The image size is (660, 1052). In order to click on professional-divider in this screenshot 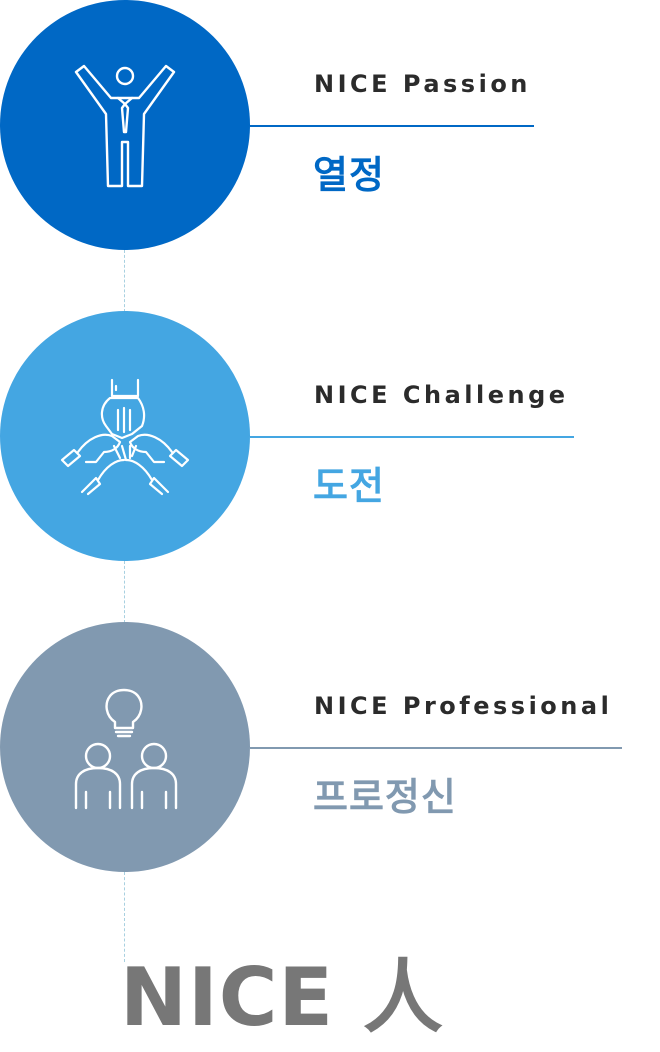, I will do `click(436, 748)`.